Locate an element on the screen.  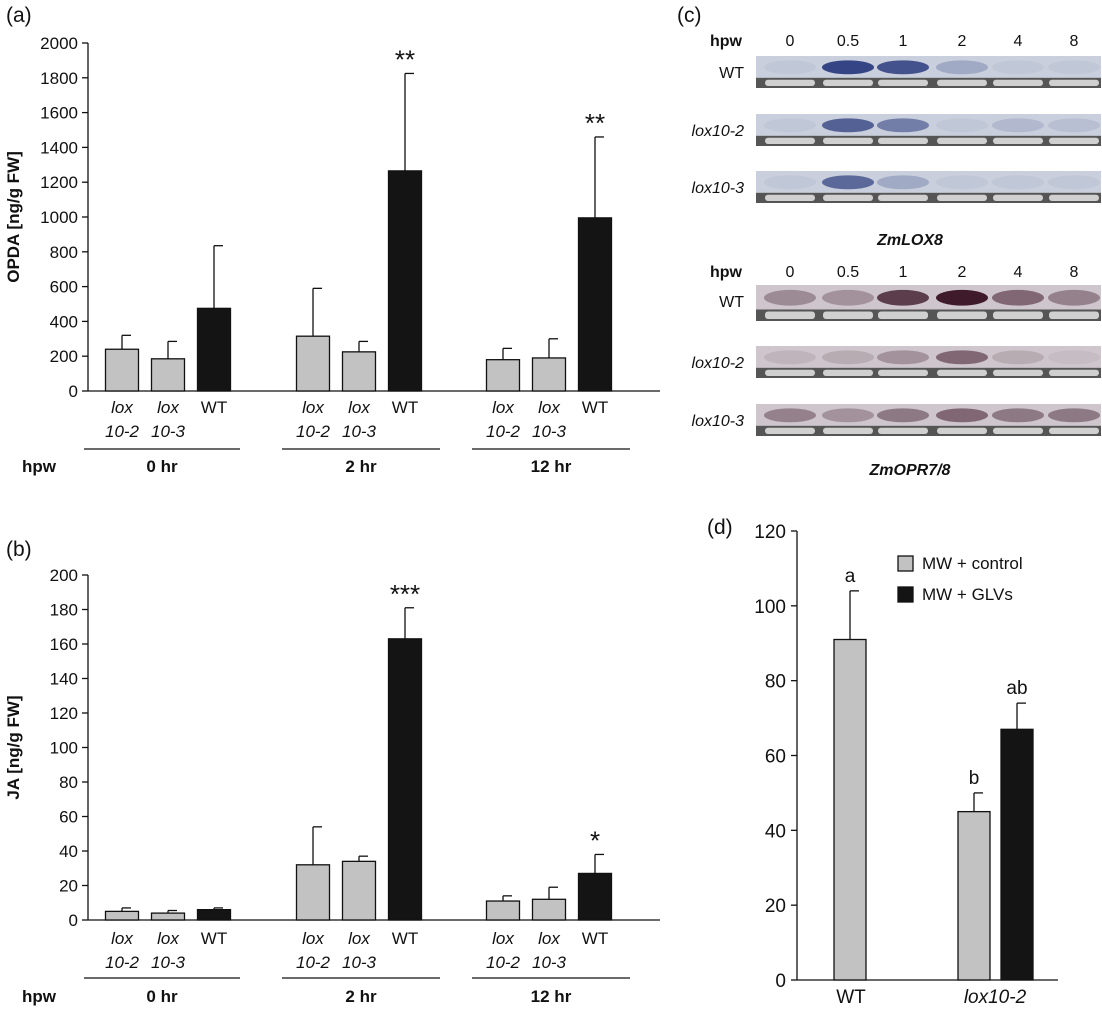
y-tick-label: 600 is located at coordinates (64, 287).